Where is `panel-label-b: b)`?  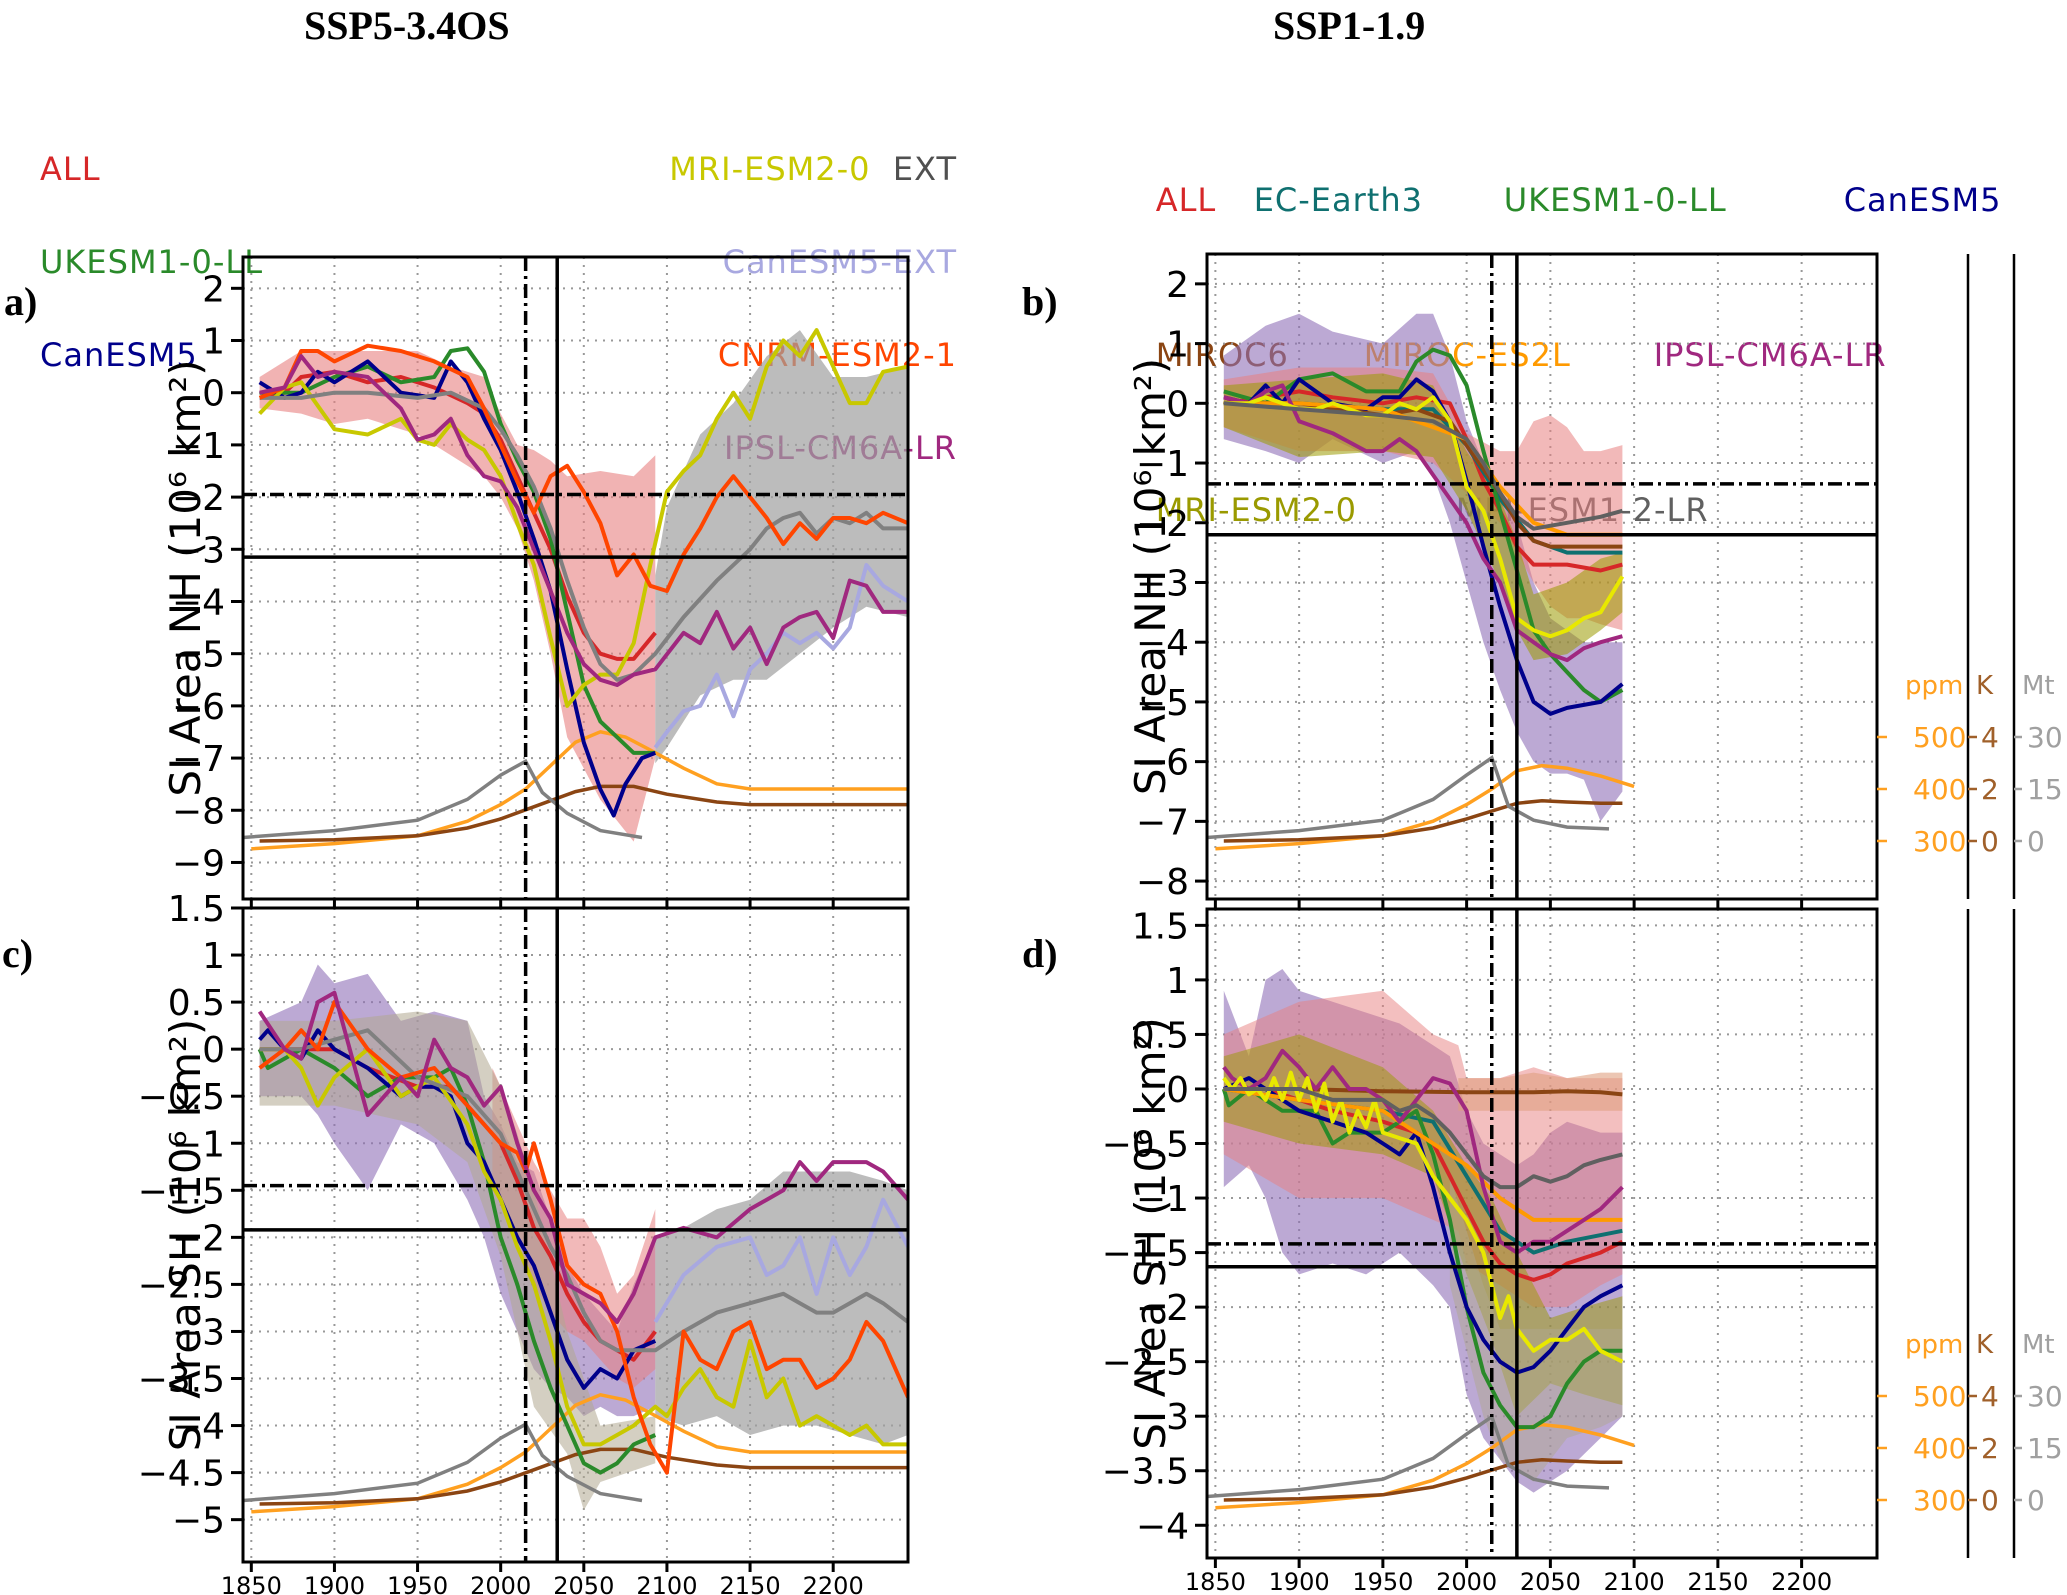
panel-label-b: b) is located at coordinates (1040, 301).